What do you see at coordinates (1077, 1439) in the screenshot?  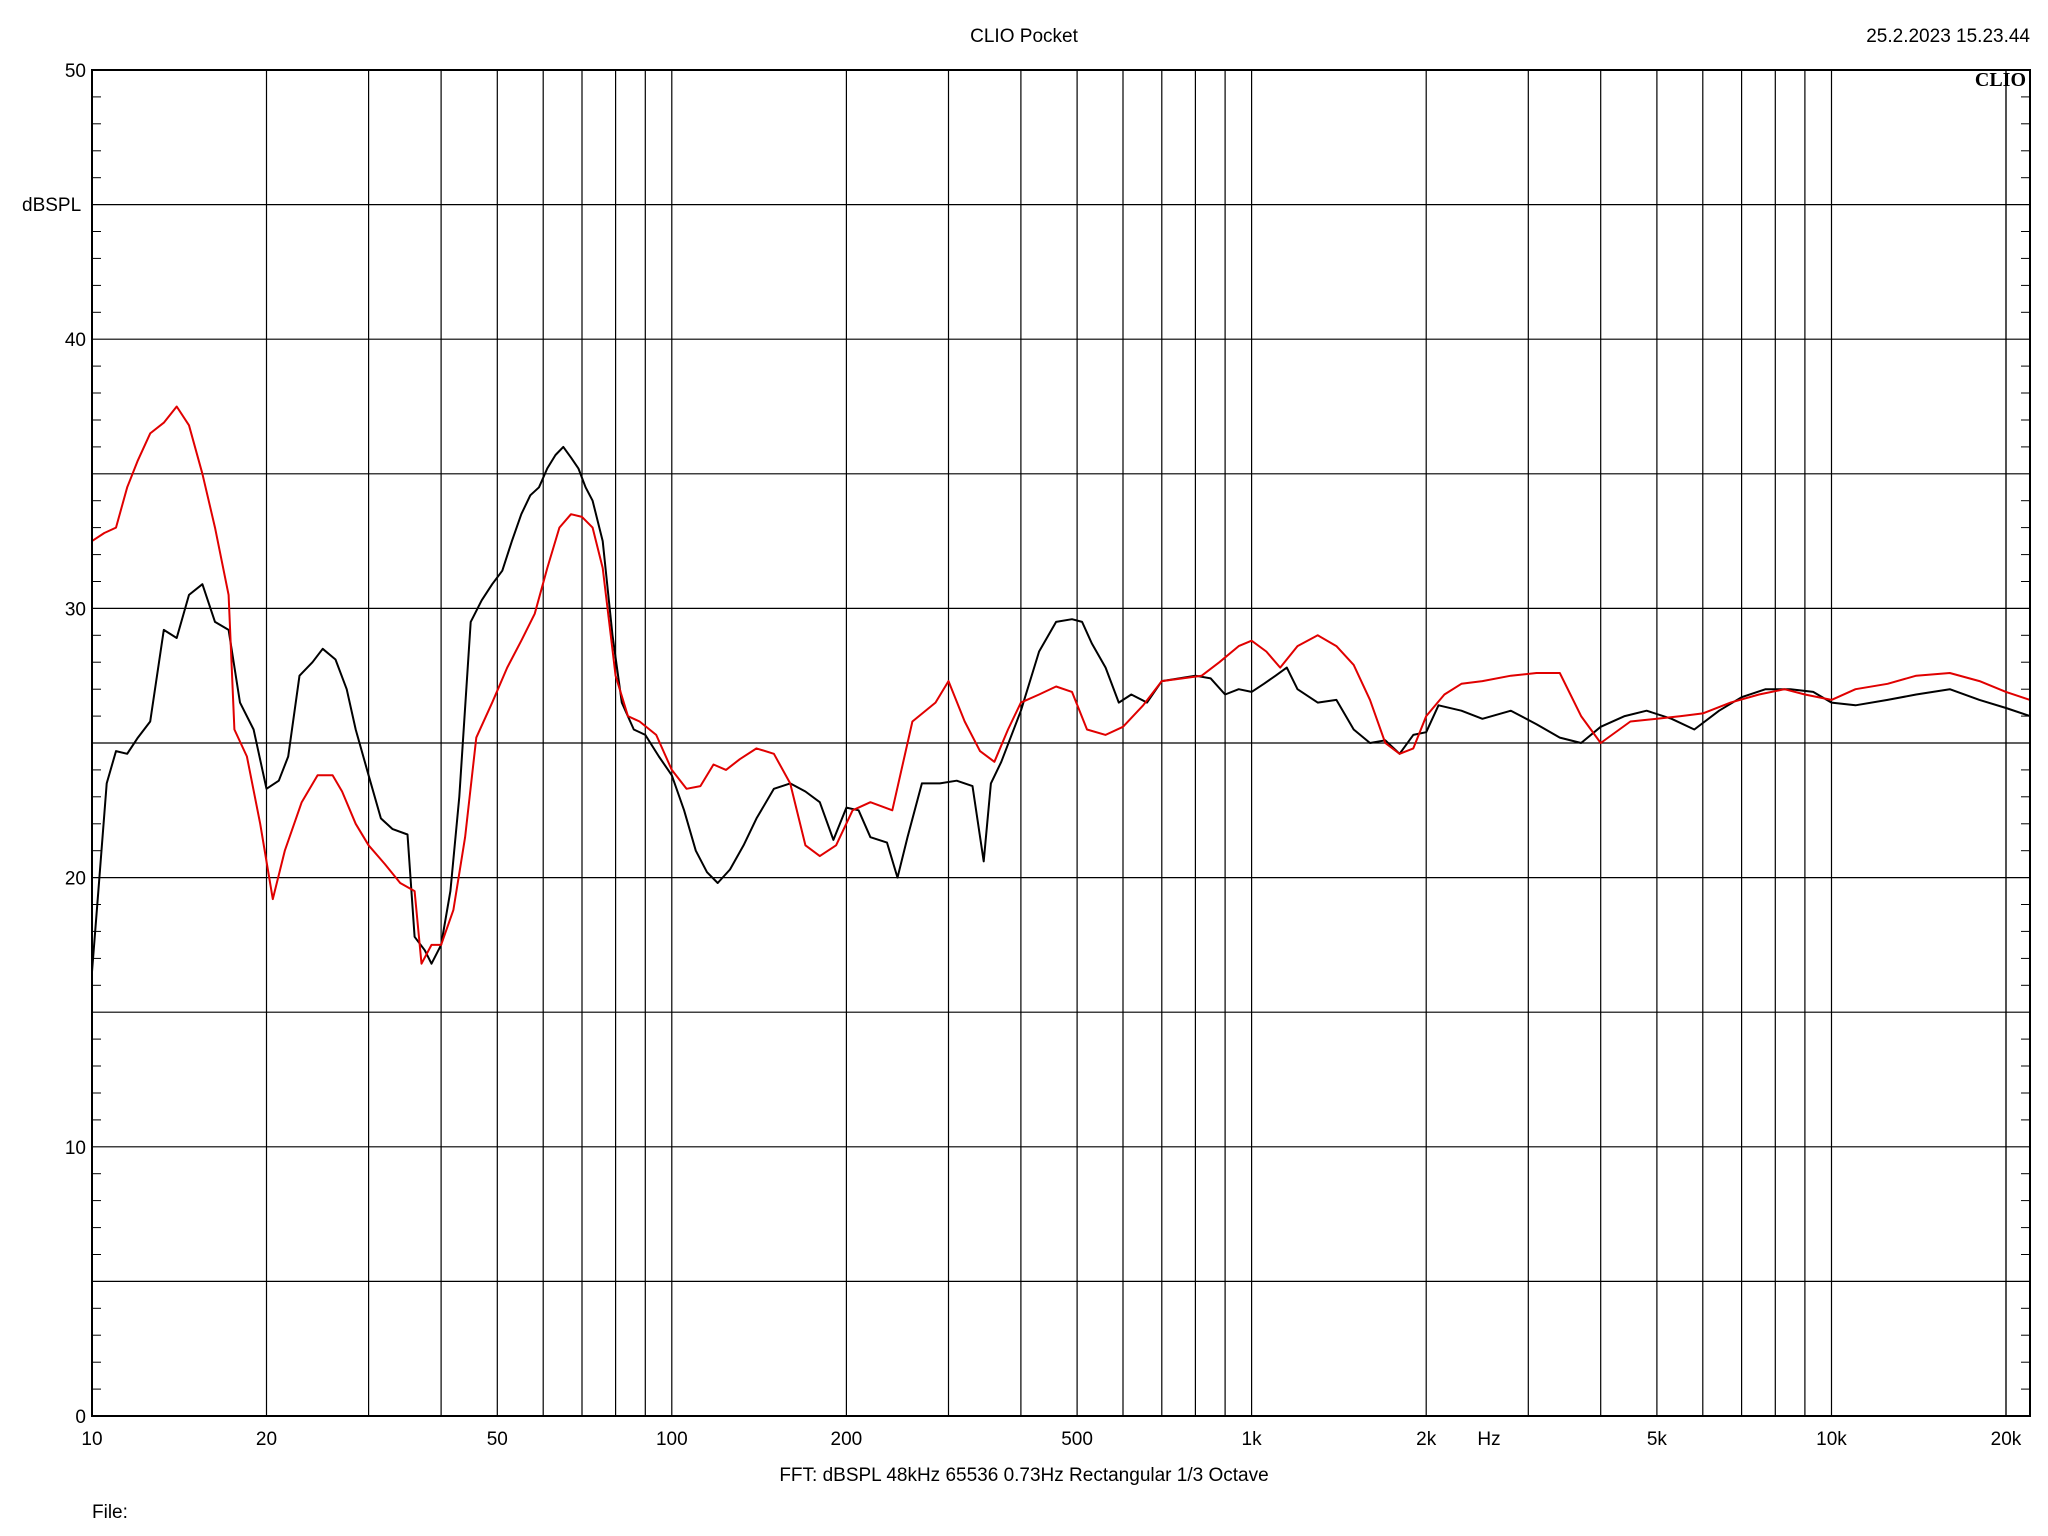 I see `x-tick-label: 500` at bounding box center [1077, 1439].